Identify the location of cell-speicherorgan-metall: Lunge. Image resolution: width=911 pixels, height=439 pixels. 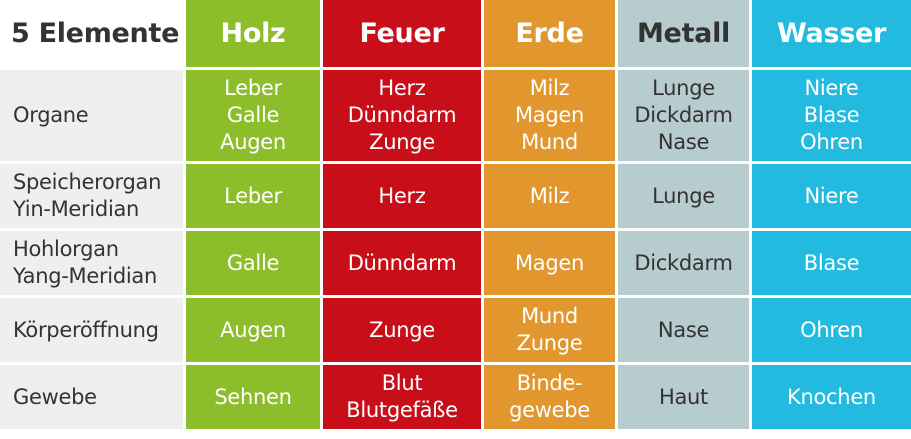
(683, 196).